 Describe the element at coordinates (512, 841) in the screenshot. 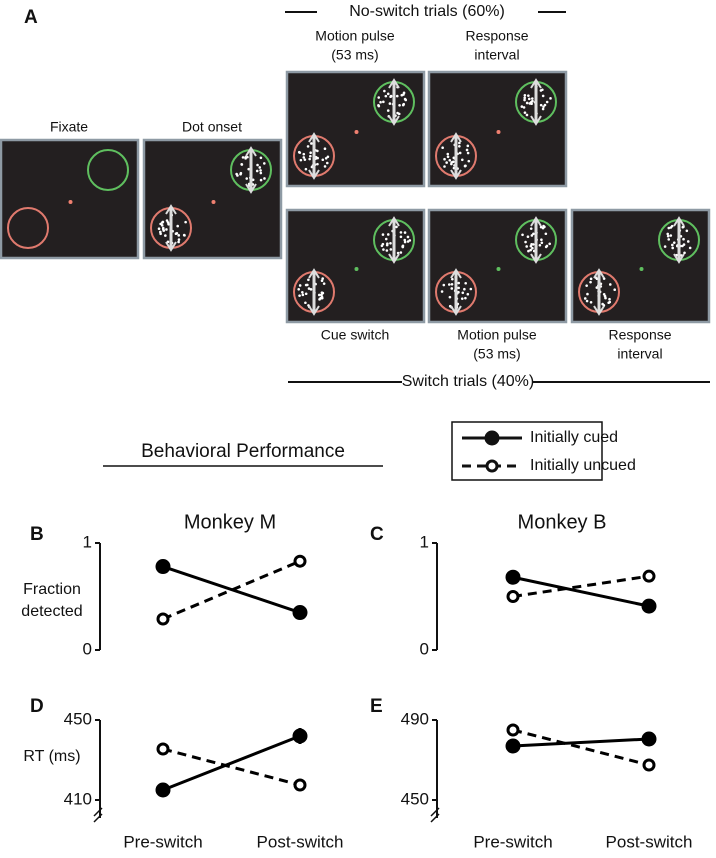

I see `x-tick-label: Pre-switch` at that location.